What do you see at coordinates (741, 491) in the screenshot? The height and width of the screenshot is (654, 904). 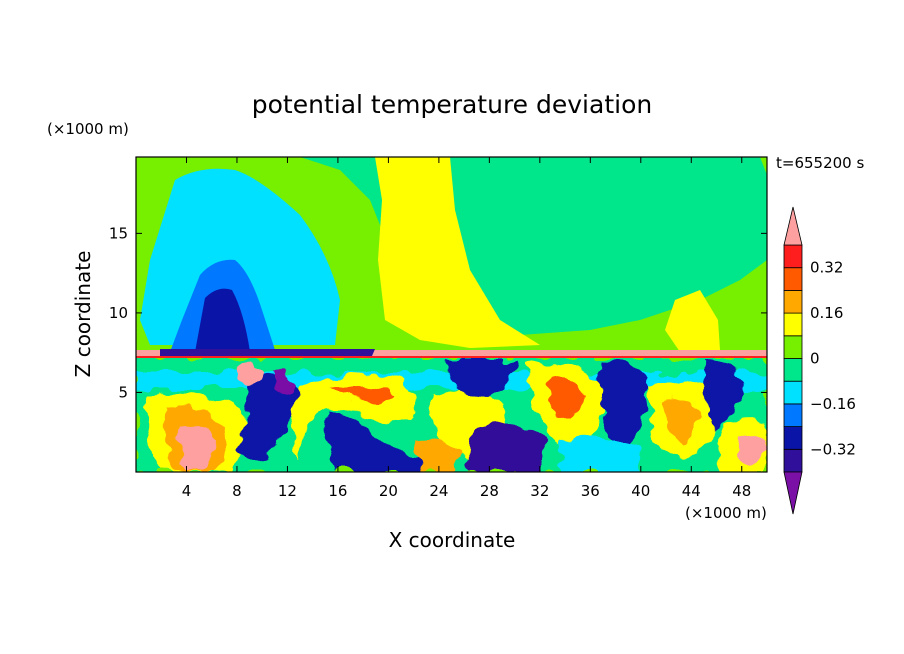 I see `x-tick-label: 48` at bounding box center [741, 491].